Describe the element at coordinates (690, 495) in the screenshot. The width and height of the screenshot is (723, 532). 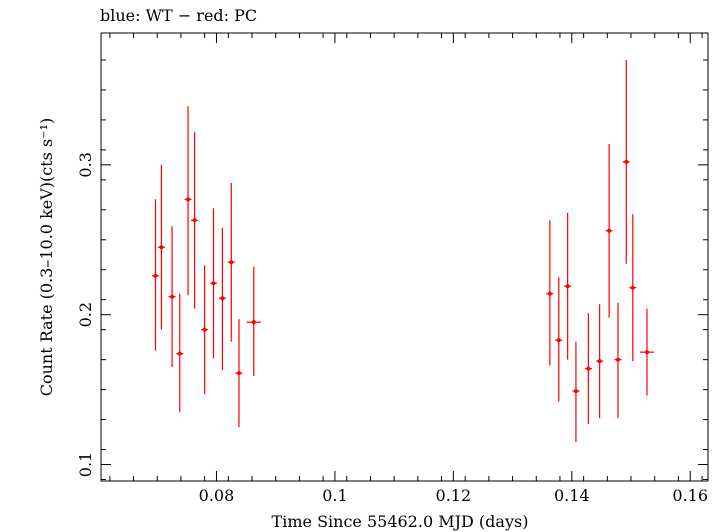
I see `x-tick-label: 0.16` at that location.